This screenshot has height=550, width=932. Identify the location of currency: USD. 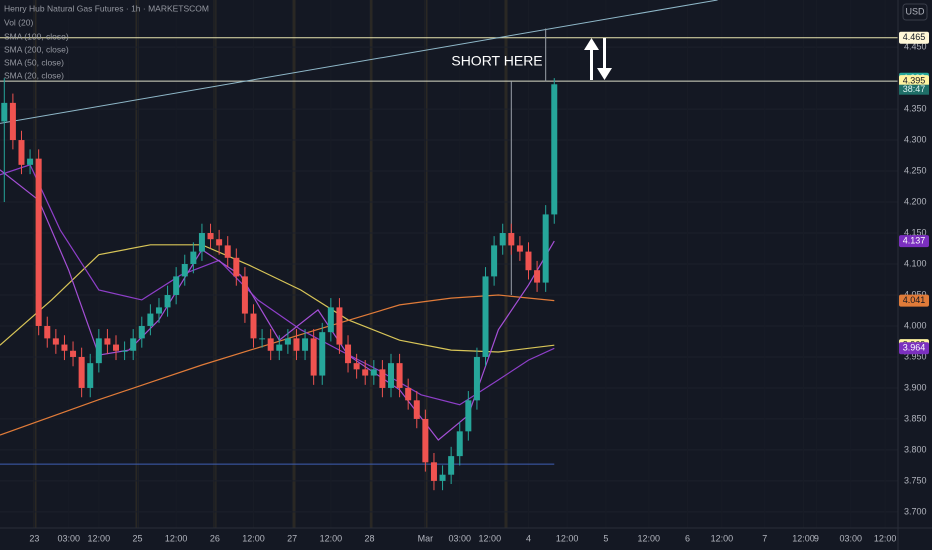
(915, 11).